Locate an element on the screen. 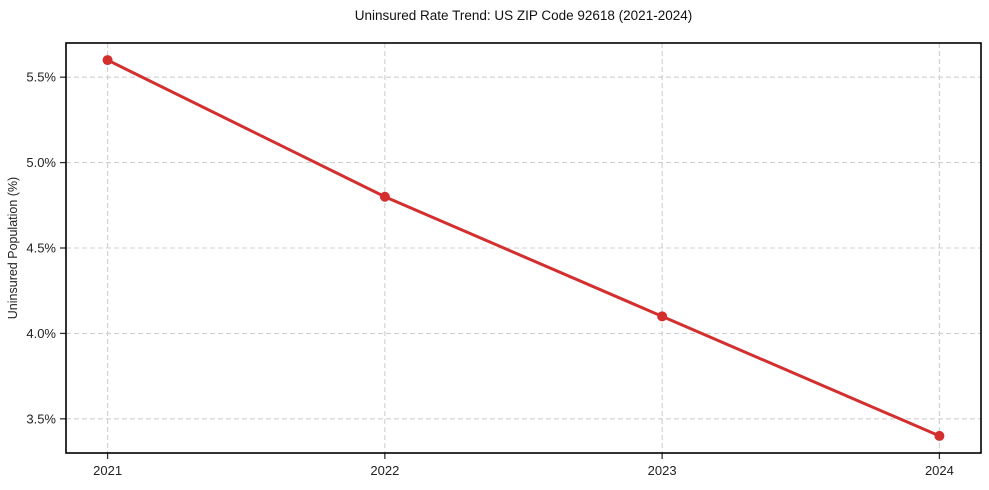 Image resolution: width=989 pixels, height=490 pixels. x-tick-label: 2021 is located at coordinates (107, 470).